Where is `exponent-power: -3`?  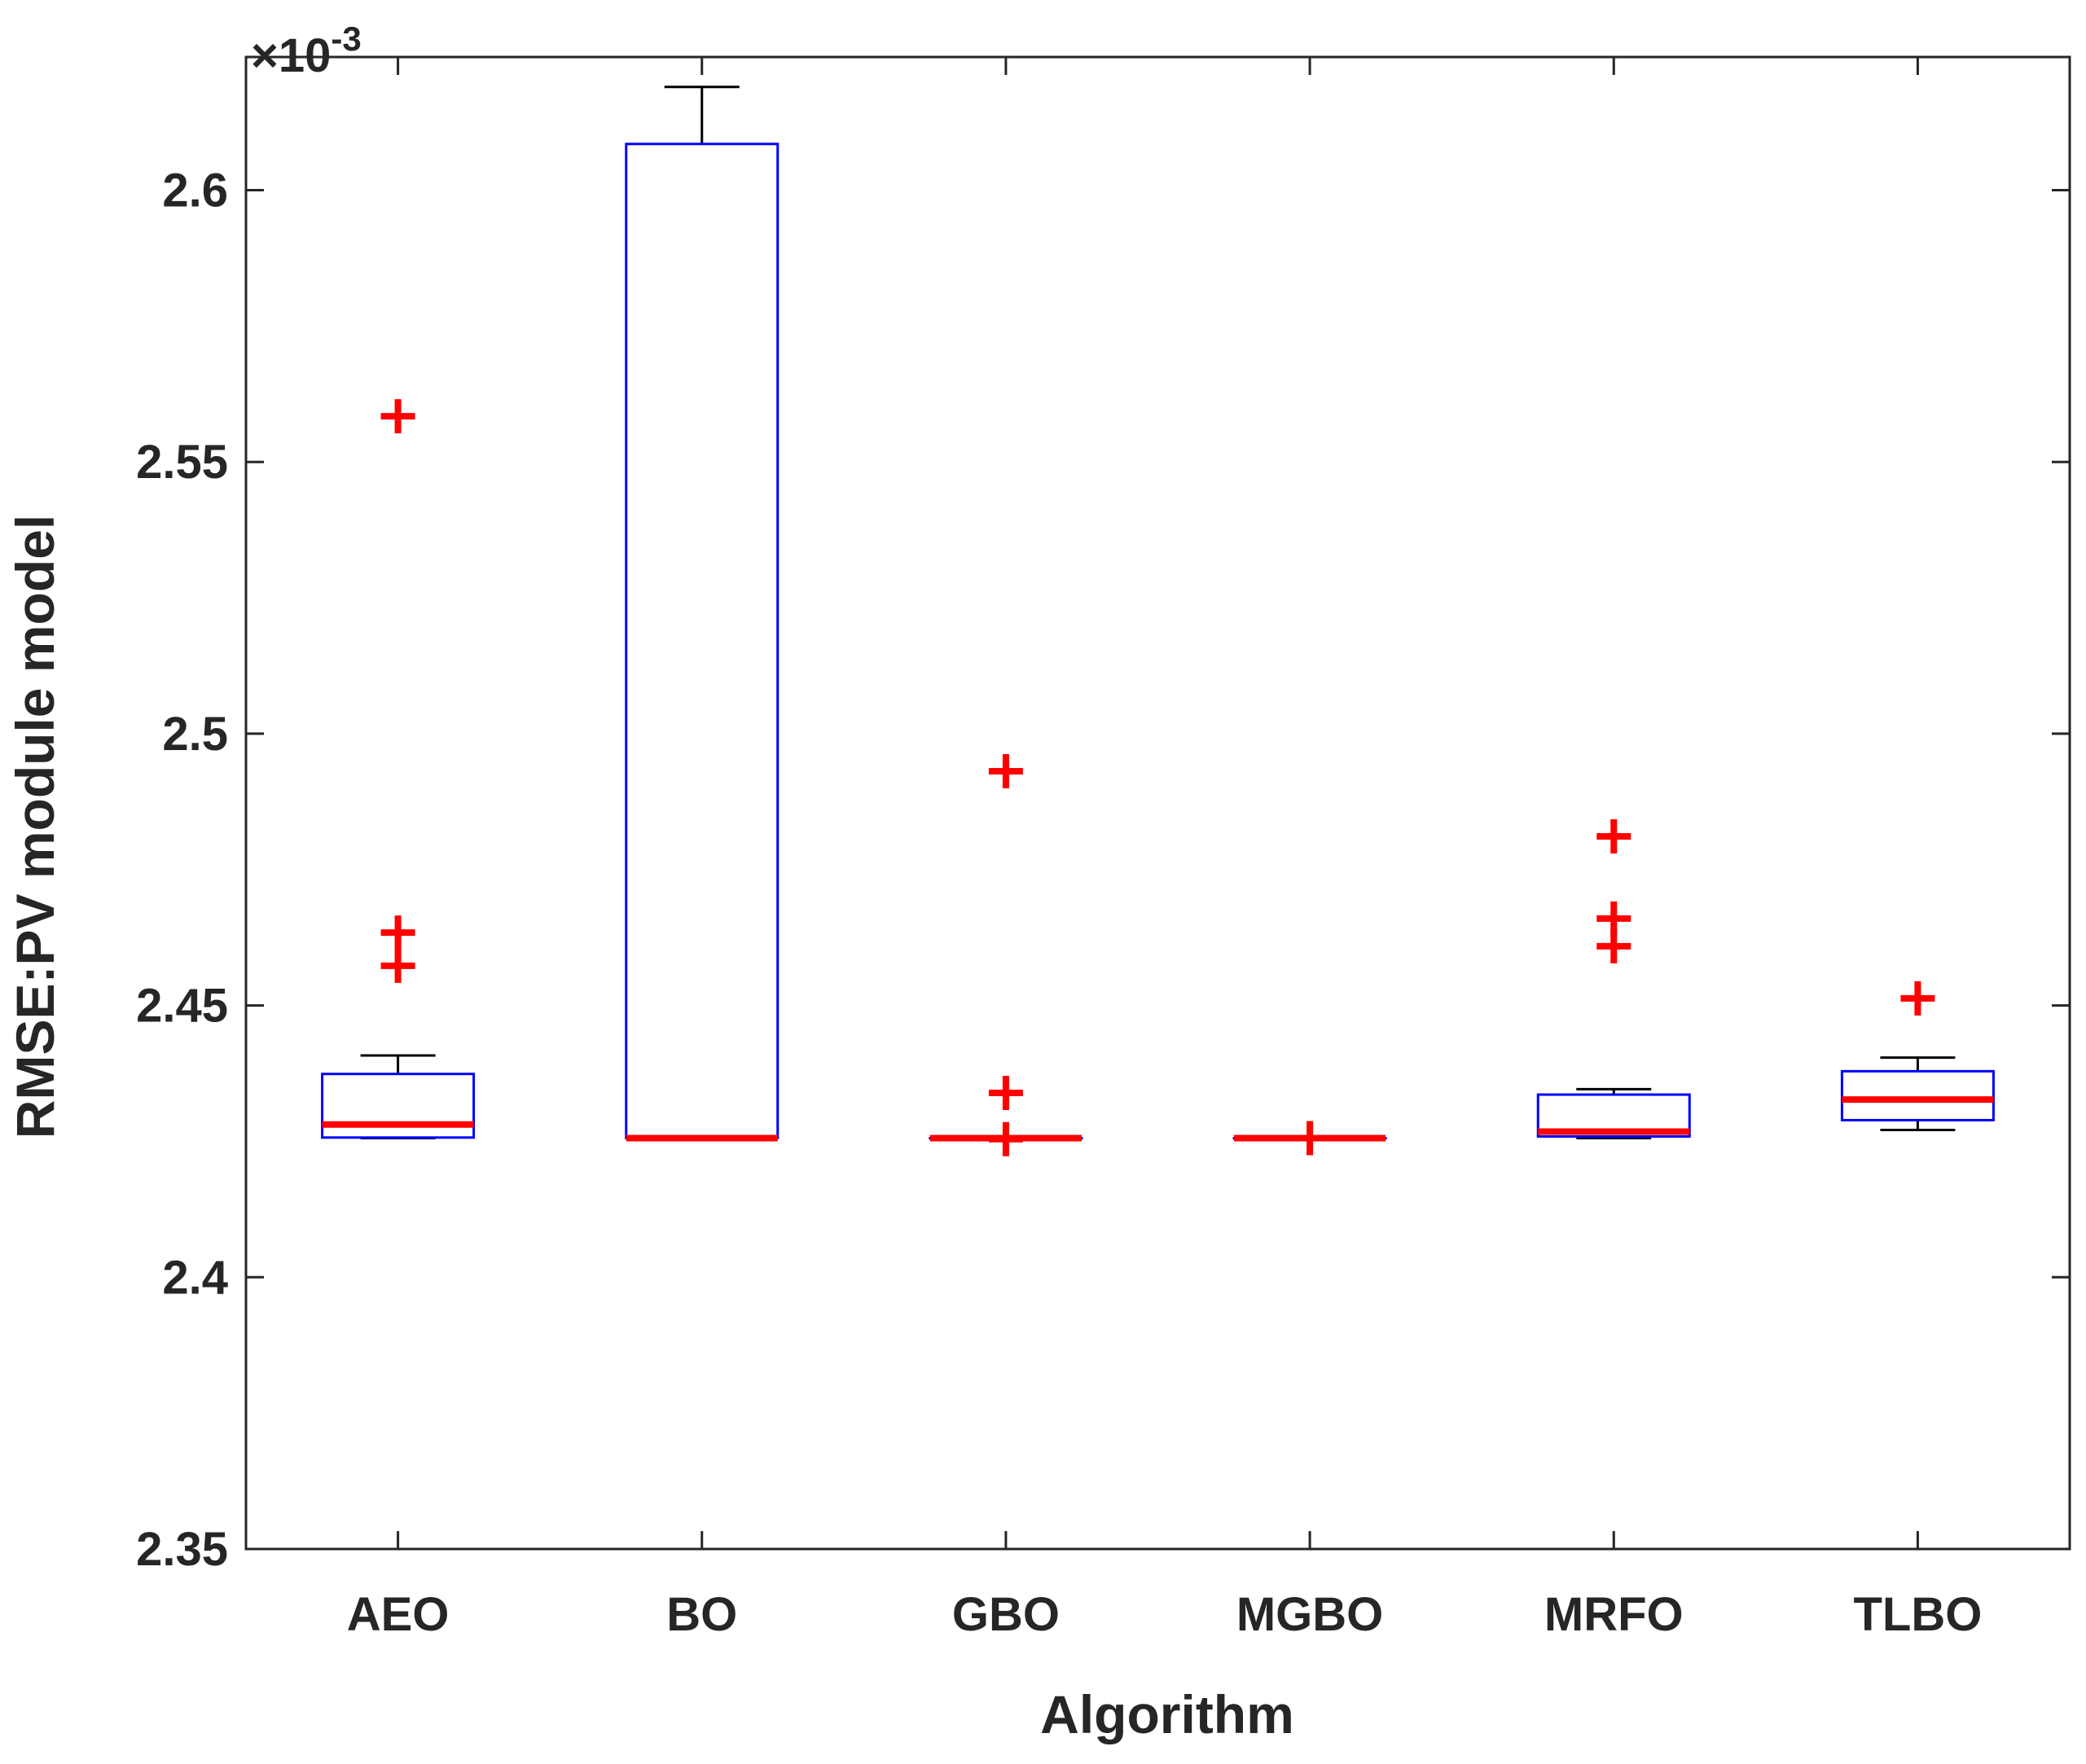
exponent-power: -3 is located at coordinates (346, 39).